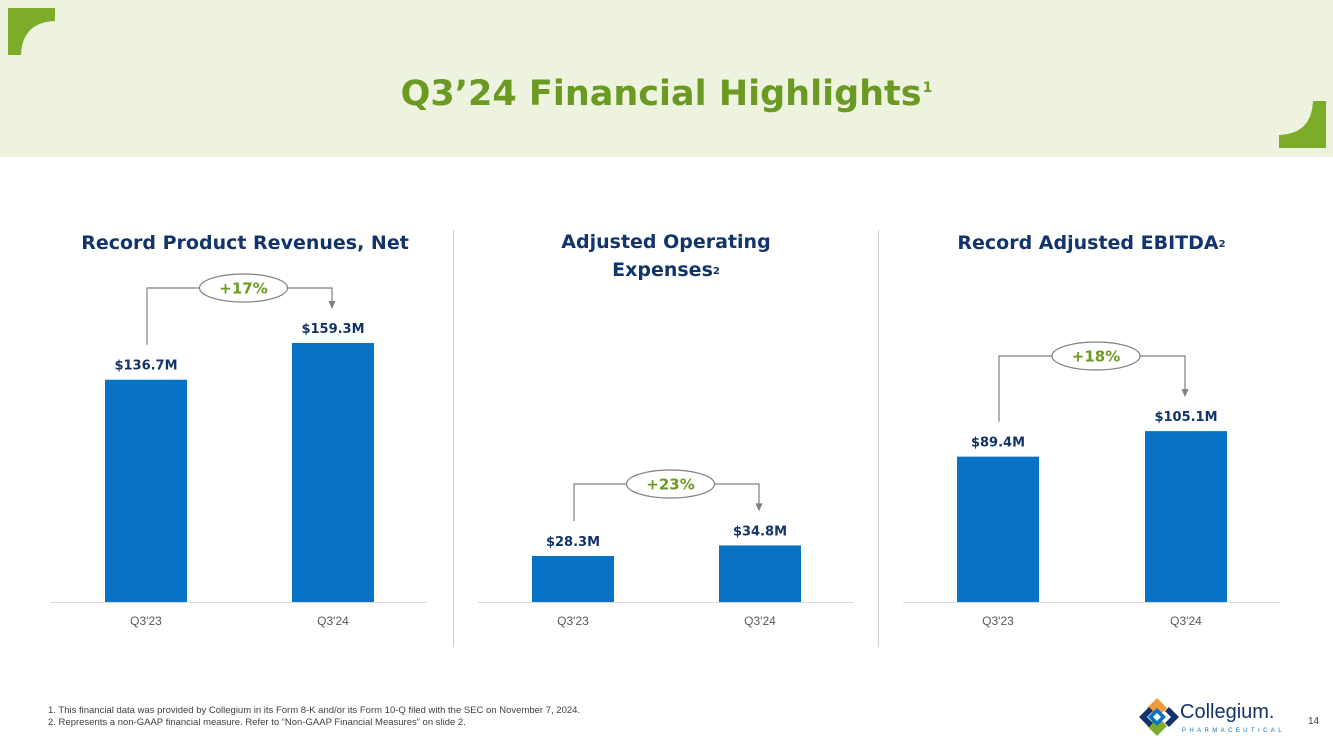  I want to click on data-label: $105.1M, so click(1185, 417).